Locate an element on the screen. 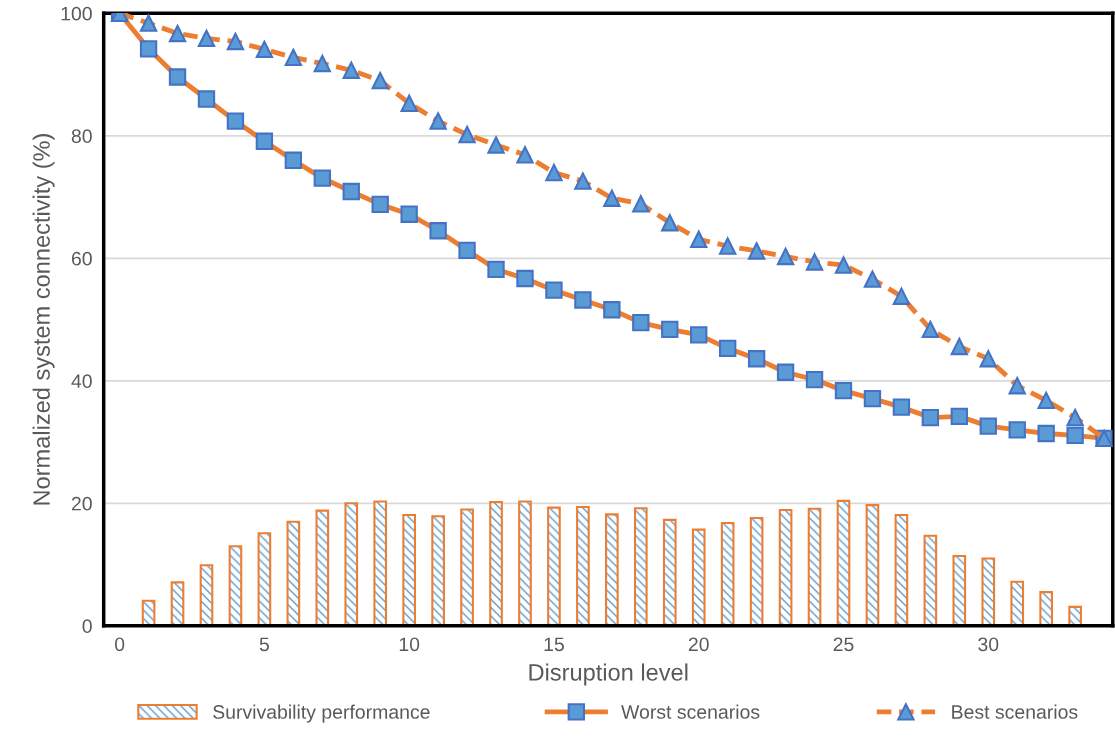 This screenshot has height=738, width=1115. x-tick-label: 0 is located at coordinates (119, 644).